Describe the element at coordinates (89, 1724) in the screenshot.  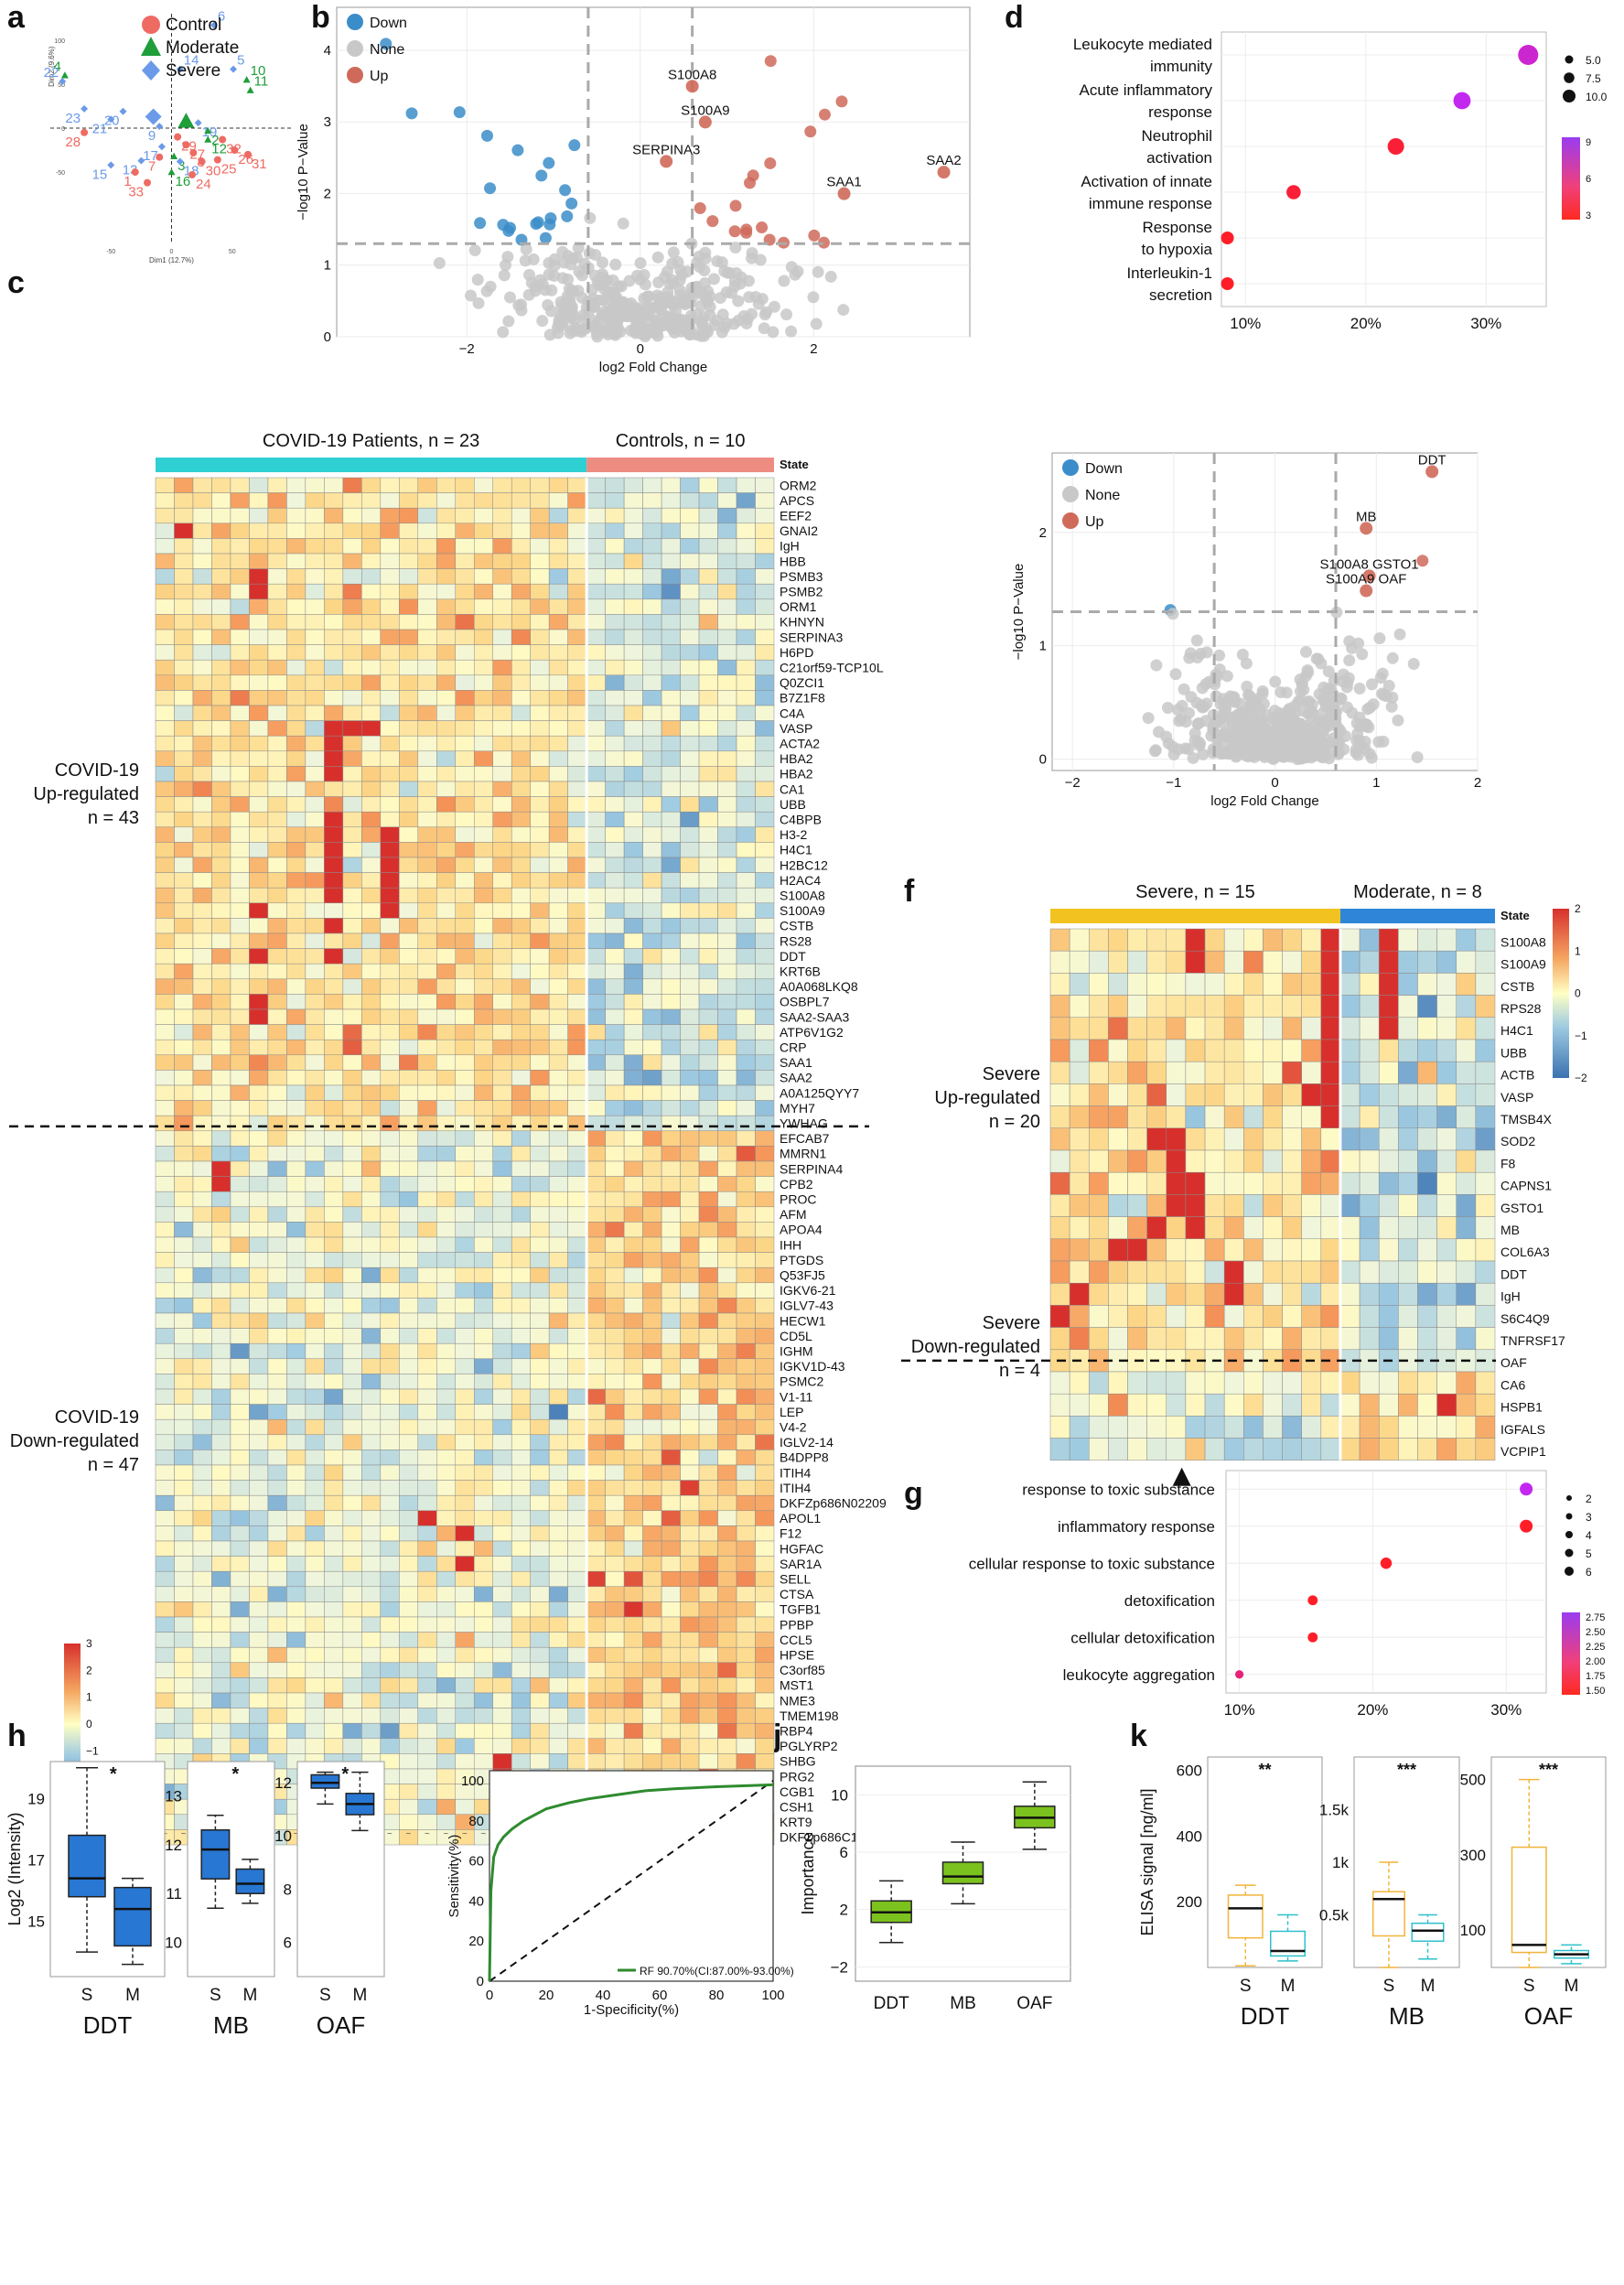
I see `heatmap-c-color-scale-label: 0` at that location.